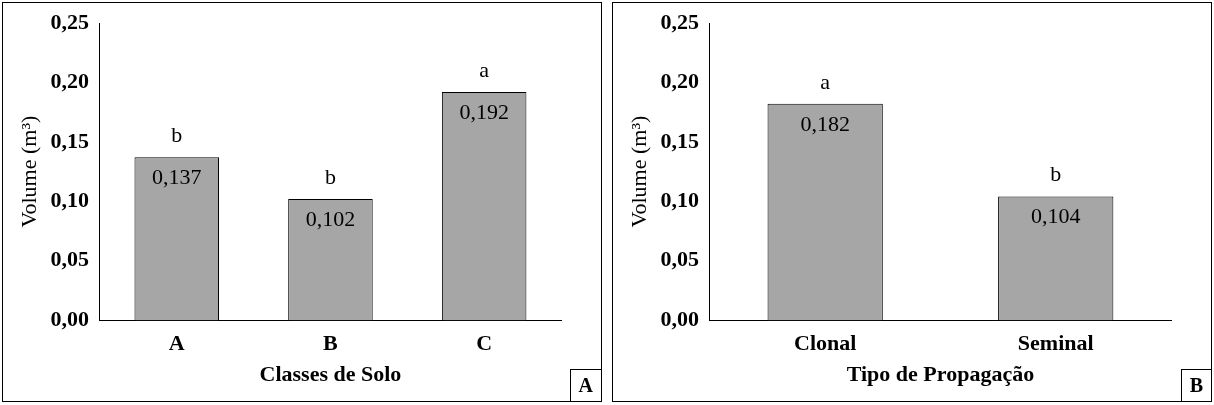 The image size is (1214, 405). What do you see at coordinates (825, 123) in the screenshot?
I see `data-label: 0,182` at bounding box center [825, 123].